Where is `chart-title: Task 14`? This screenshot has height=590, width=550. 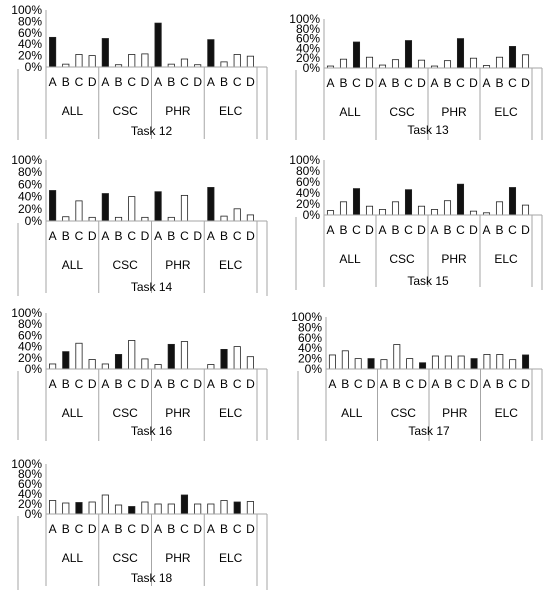 chart-title: Task 14 is located at coordinates (152, 287).